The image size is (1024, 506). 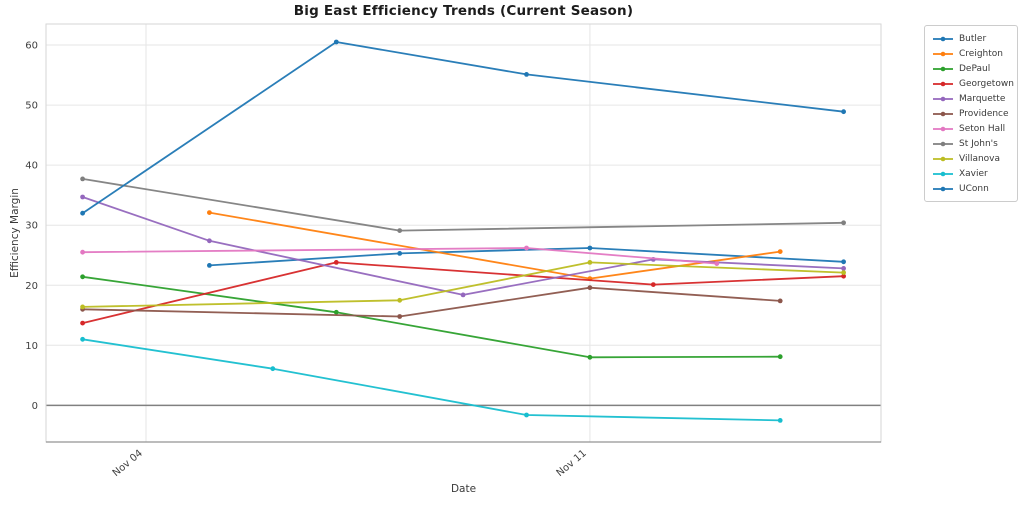 I want to click on y-tick-label: 50, so click(x=31, y=106).